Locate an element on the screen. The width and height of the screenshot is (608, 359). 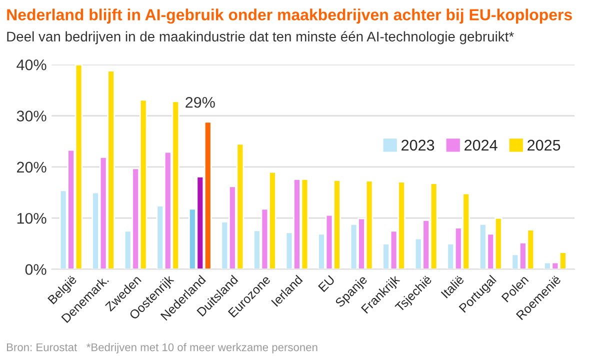
chart-subtitle: Deel van bedrijven in de maakindustrie dat ten minste één AI-technologie gebruikt* is located at coordinates (260, 37).